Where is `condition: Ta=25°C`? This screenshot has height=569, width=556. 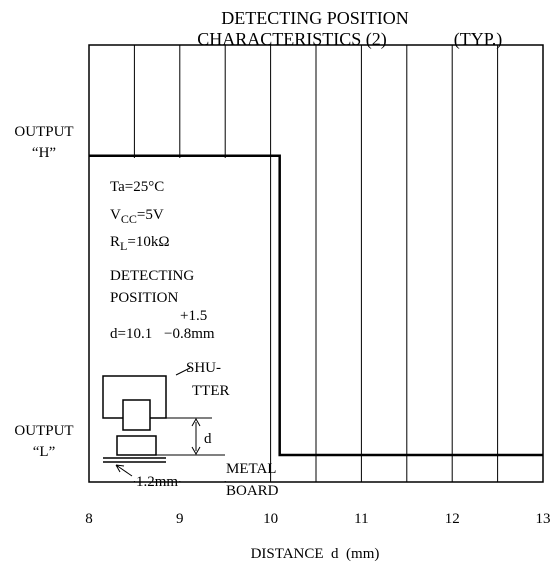
condition: Ta=25°C is located at coordinates (137, 187).